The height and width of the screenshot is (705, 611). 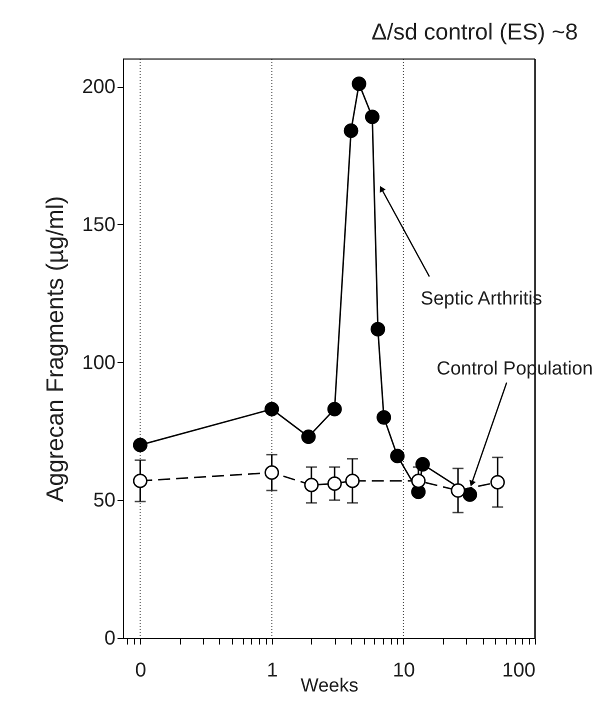 What do you see at coordinates (474, 31) in the screenshot?
I see `chart-title: Δ/sd control (ES) ~8` at bounding box center [474, 31].